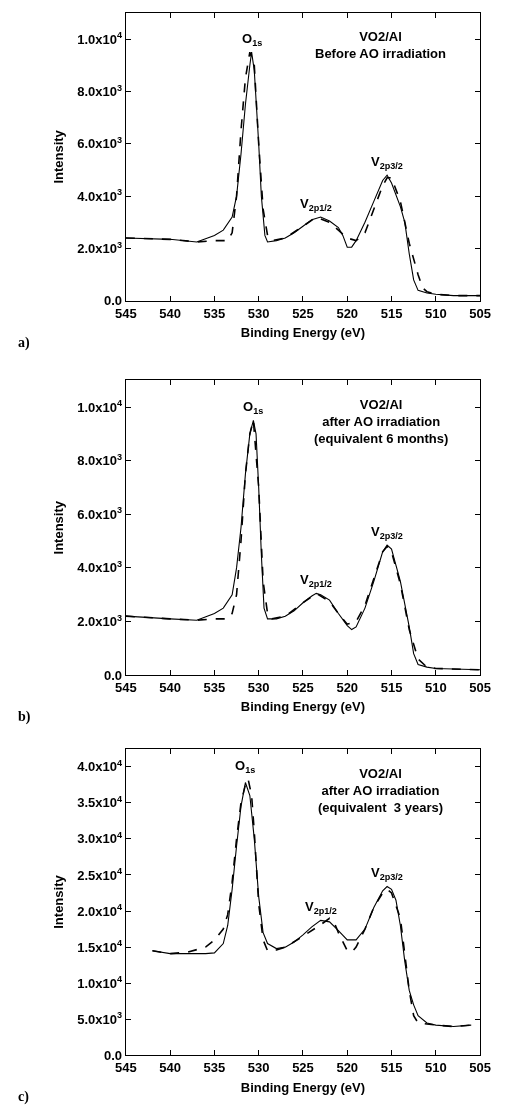 Image resolution: width=515 pixels, height=1120 pixels. Describe the element at coordinates (380, 790) in the screenshot. I see `annotation: VO2/Al after AO irradiation (equivalent 3 years)` at that location.